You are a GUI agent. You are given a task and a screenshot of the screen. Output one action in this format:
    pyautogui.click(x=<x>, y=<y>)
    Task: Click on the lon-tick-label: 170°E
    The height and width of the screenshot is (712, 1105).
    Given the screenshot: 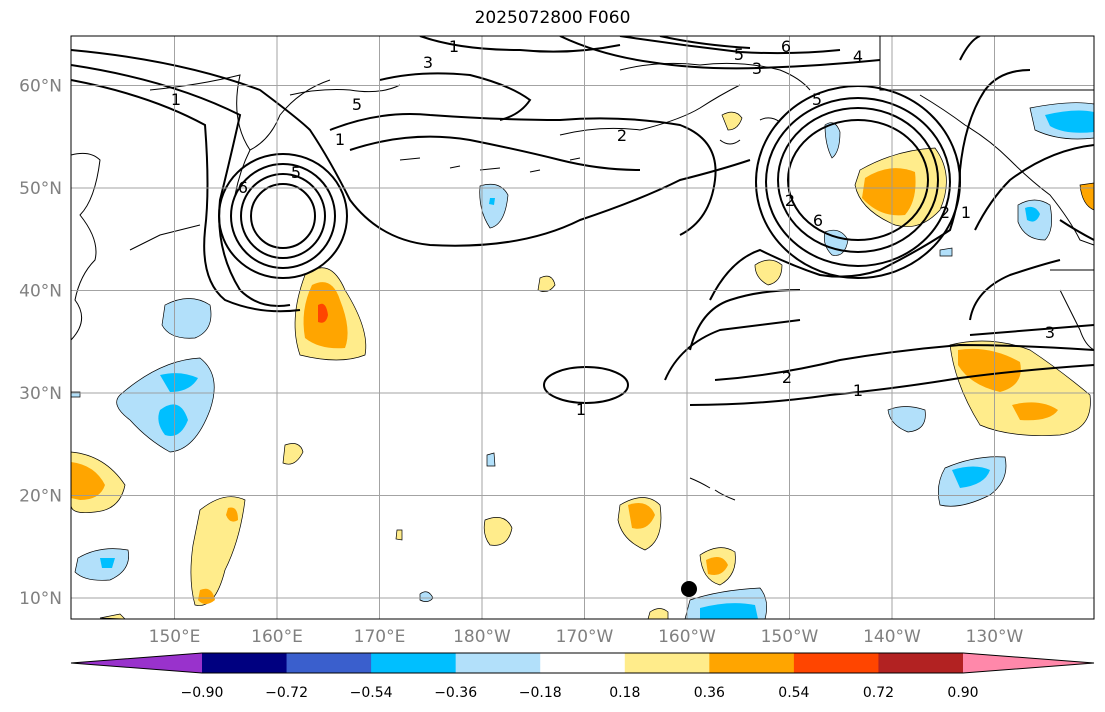 What is the action you would take?
    pyautogui.click(x=380, y=637)
    